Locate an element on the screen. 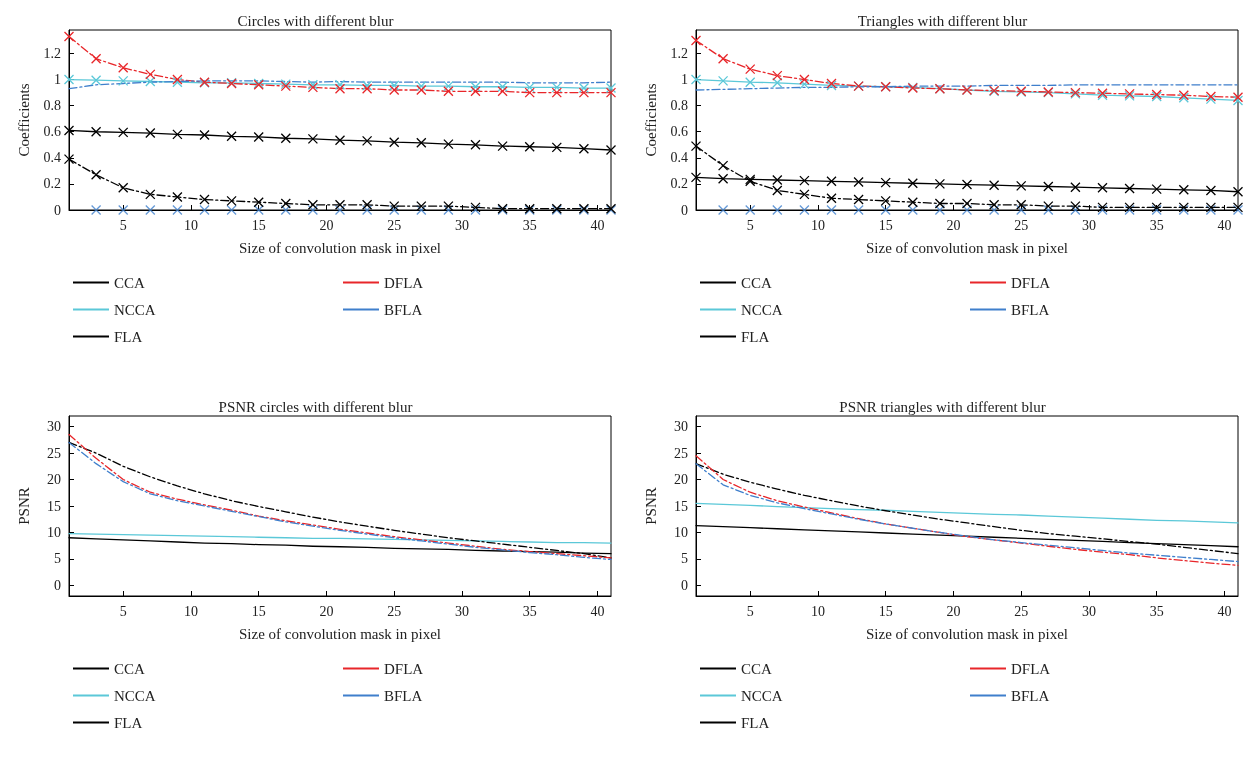 This screenshot has width=1258, height=784. chart-title: Circles with different blur is located at coordinates (315, 20).